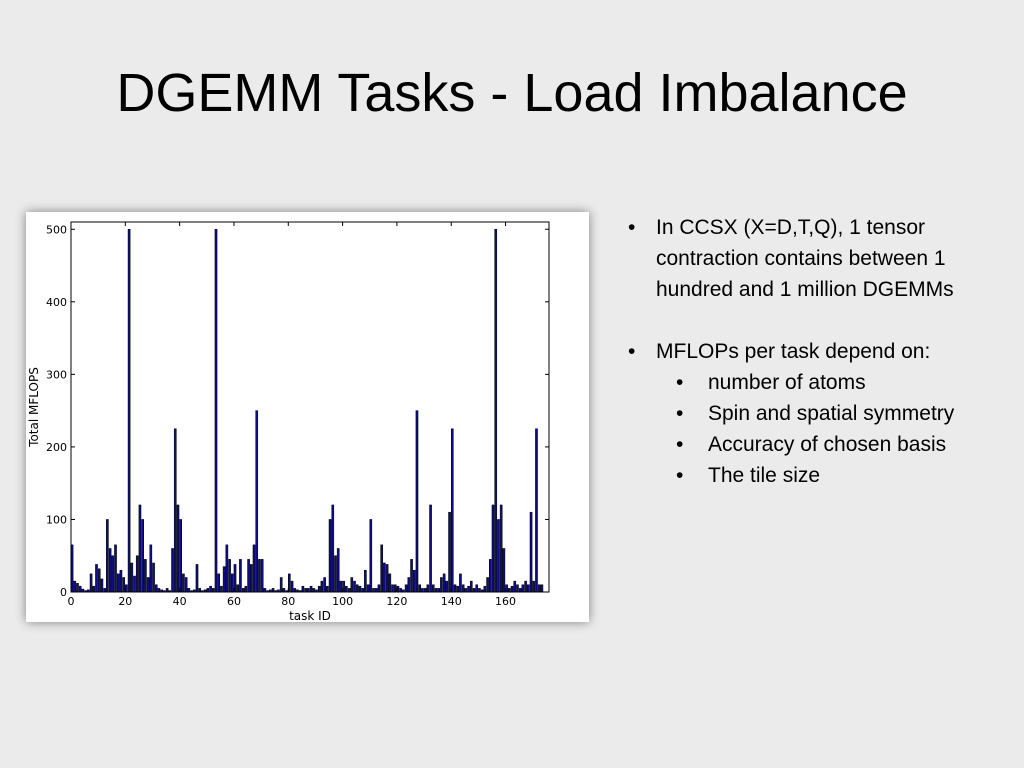 This screenshot has height=768, width=1024. What do you see at coordinates (505, 601) in the screenshot?
I see `x-tick-label: 160` at bounding box center [505, 601].